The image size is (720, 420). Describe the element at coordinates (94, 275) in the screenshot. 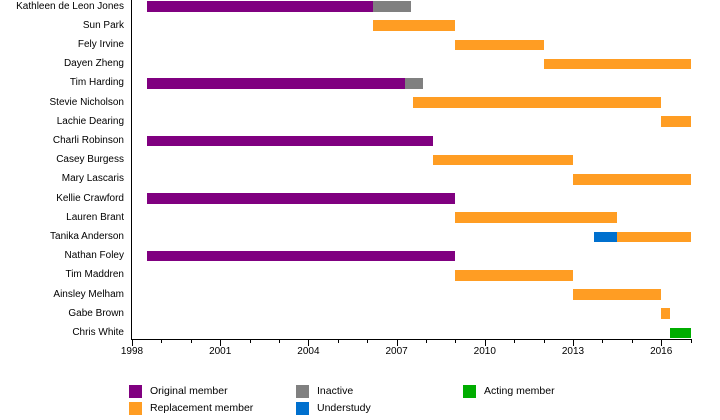

I see `row-label: Tim Maddren` at that location.